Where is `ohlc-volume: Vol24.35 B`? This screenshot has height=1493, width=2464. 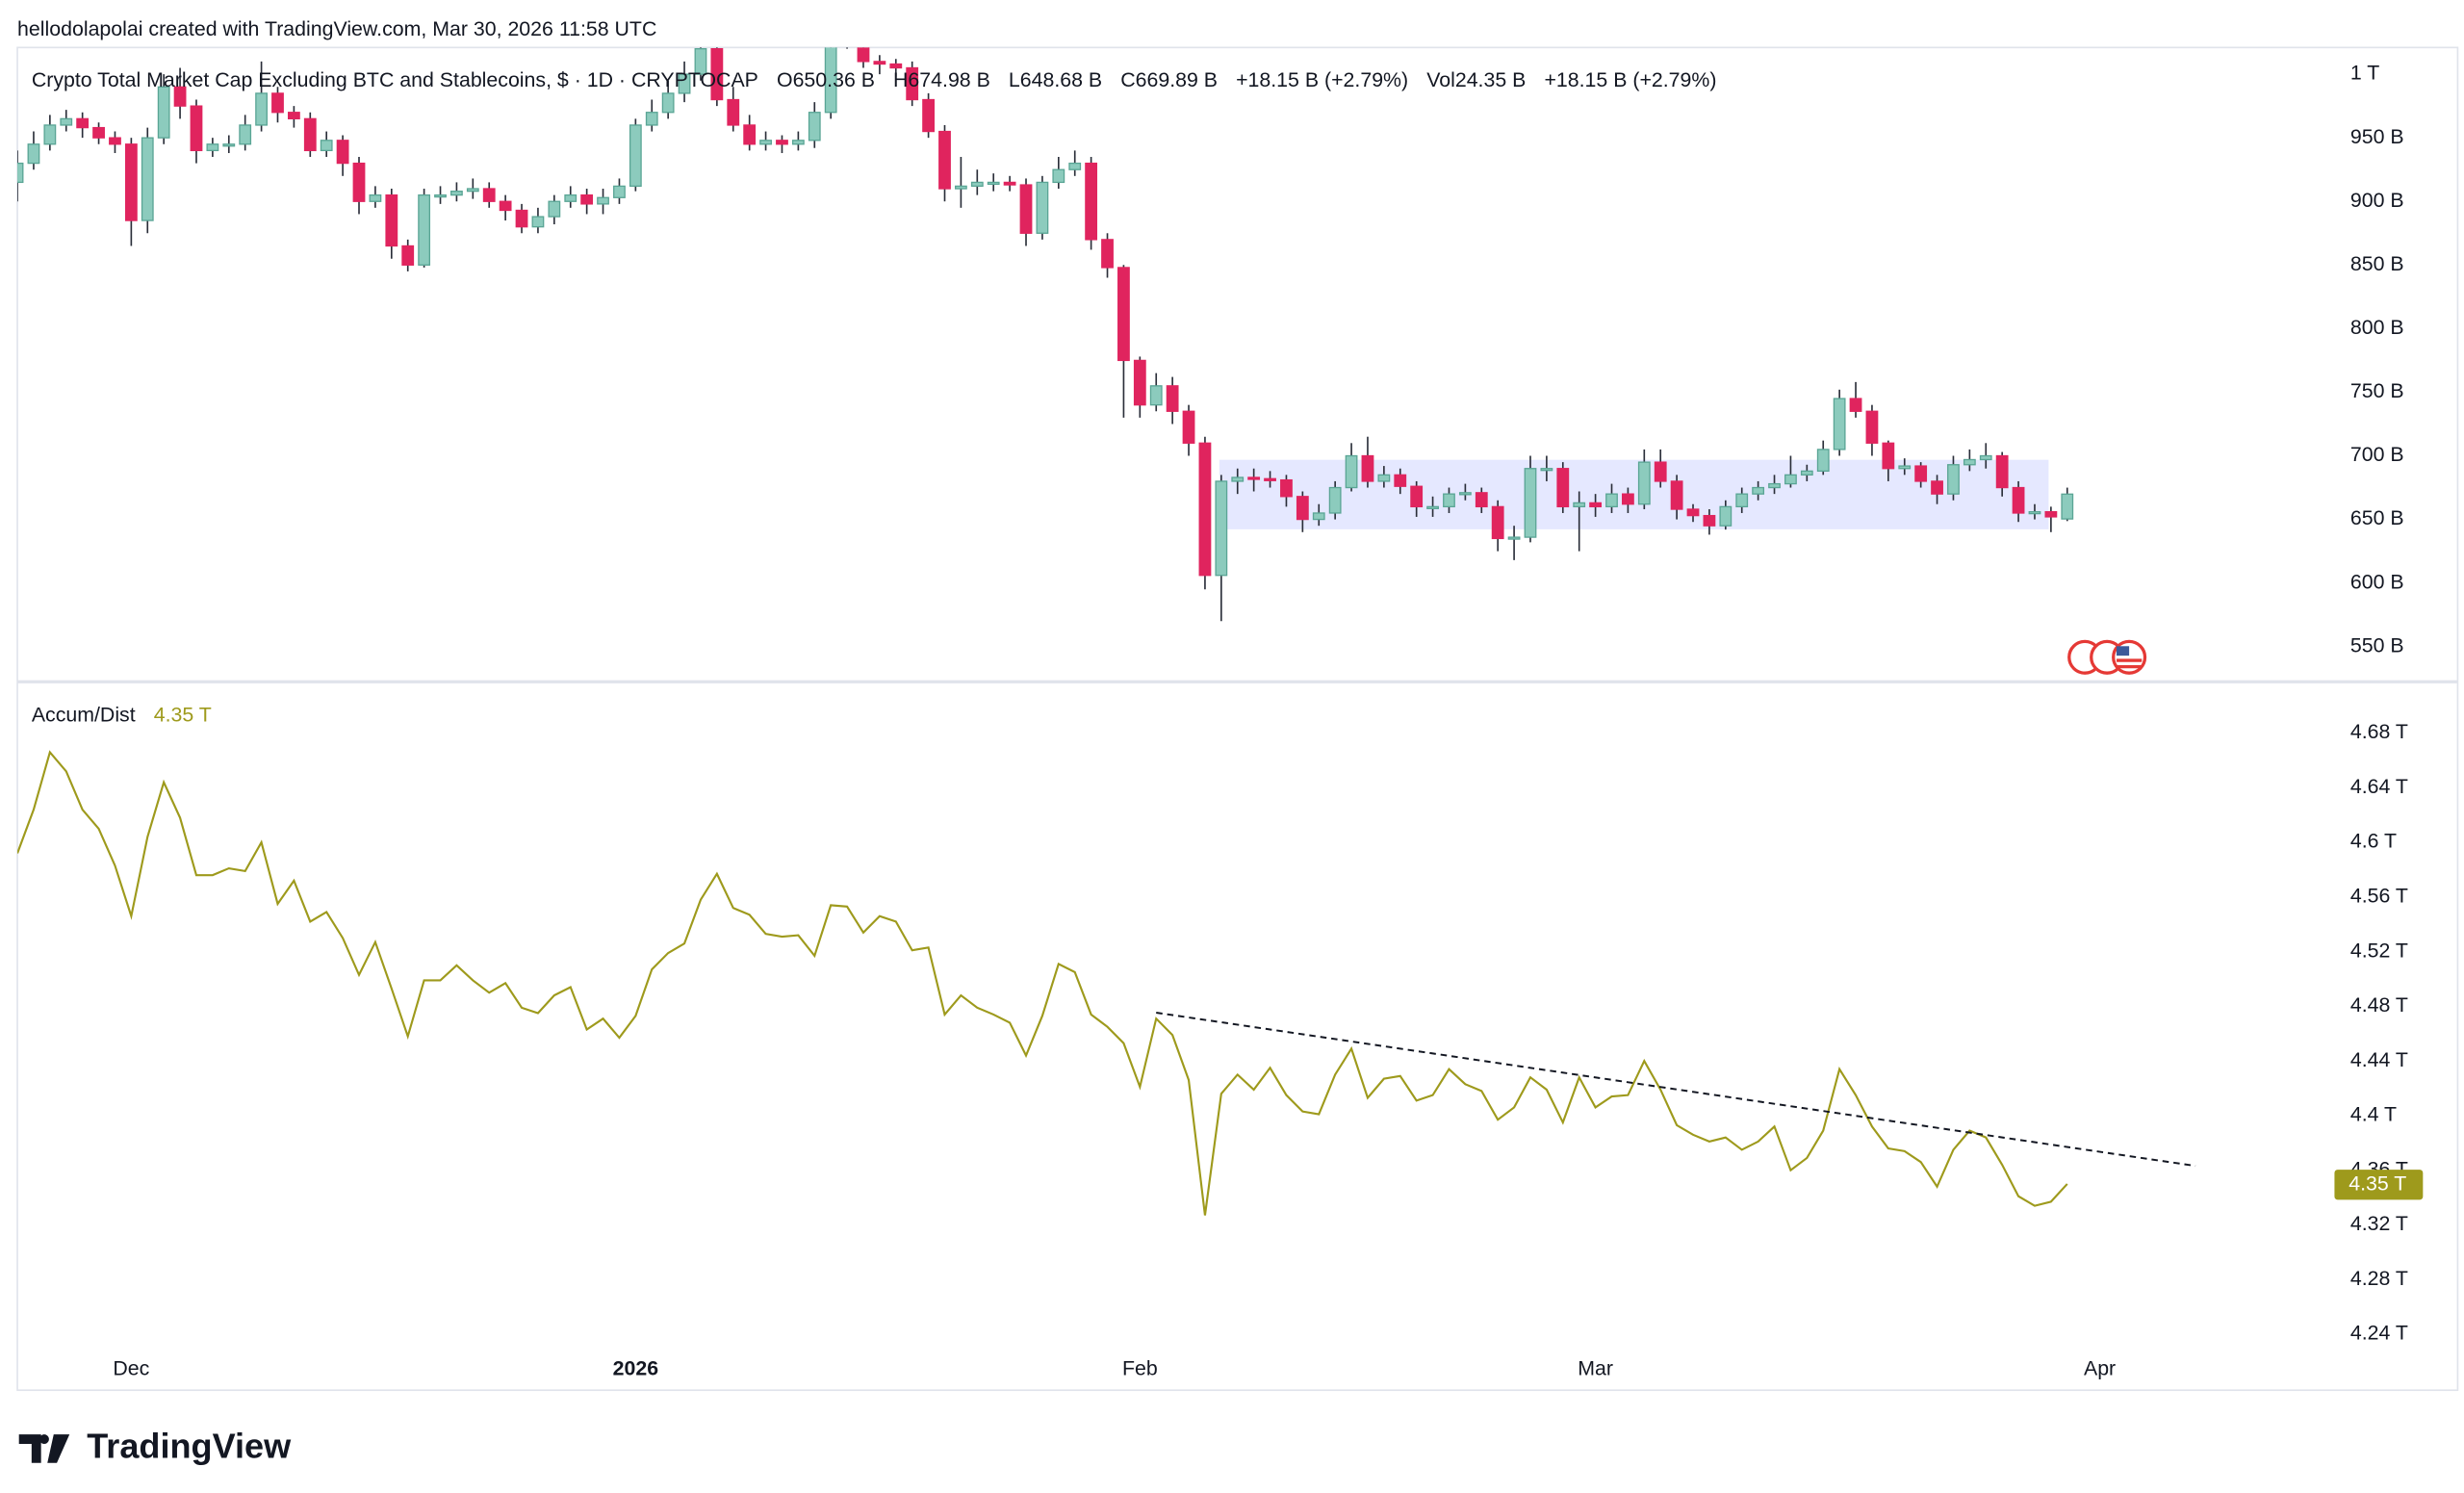 ohlc-volume: Vol24.35 B is located at coordinates (1476, 78).